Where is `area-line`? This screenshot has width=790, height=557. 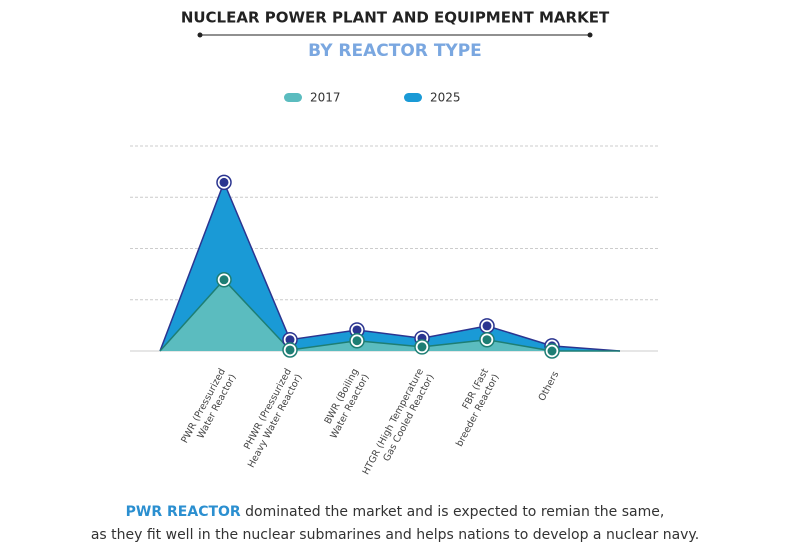 area-line is located at coordinates (389, 315).